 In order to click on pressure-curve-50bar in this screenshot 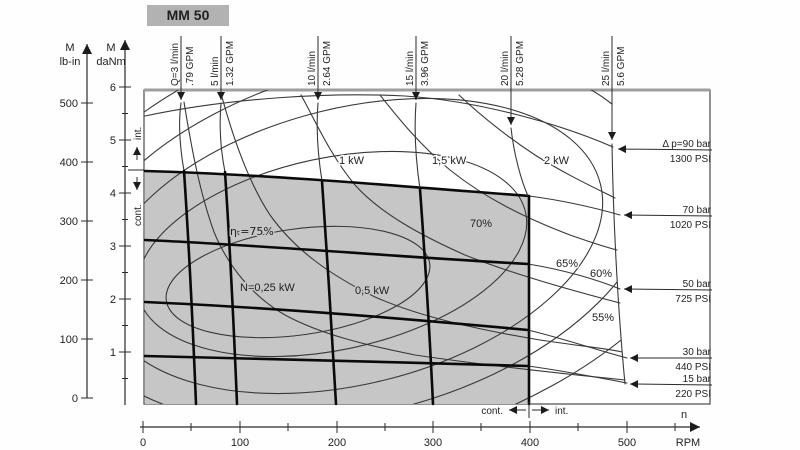, I will do `click(336, 252)`.